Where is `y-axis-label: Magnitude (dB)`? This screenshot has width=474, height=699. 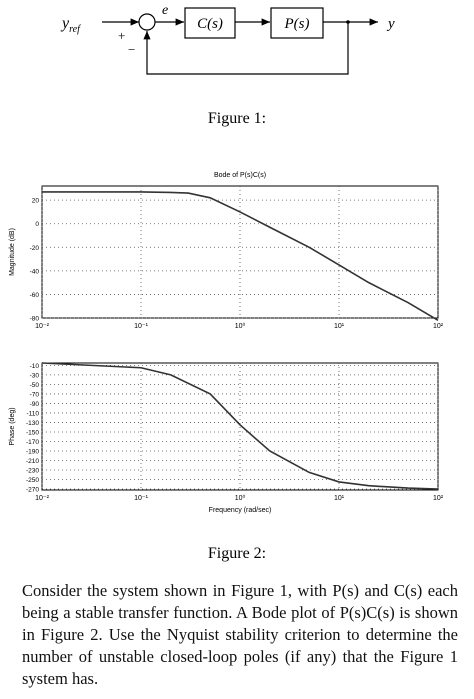 y-axis-label: Magnitude (dB) is located at coordinates (12, 252).